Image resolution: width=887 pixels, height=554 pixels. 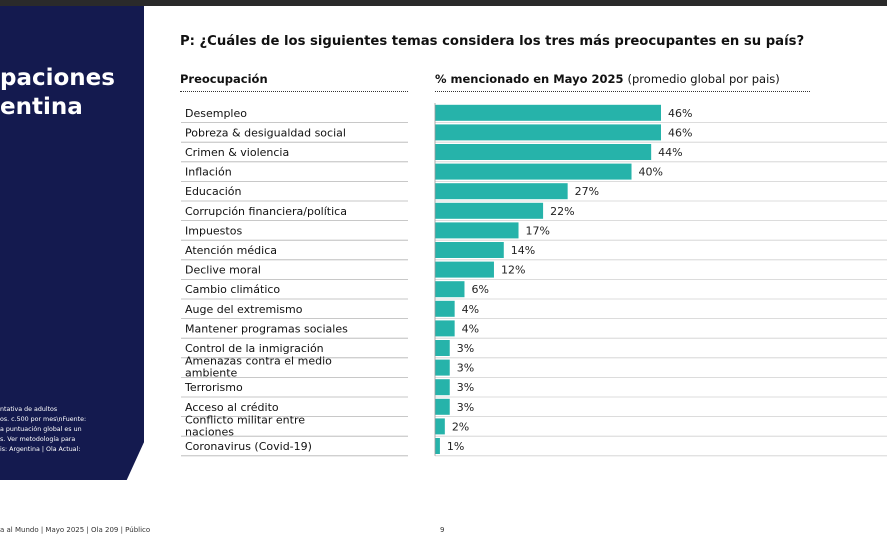 What do you see at coordinates (232, 407) in the screenshot?
I see `category-label: Acceso al crédito` at bounding box center [232, 407].